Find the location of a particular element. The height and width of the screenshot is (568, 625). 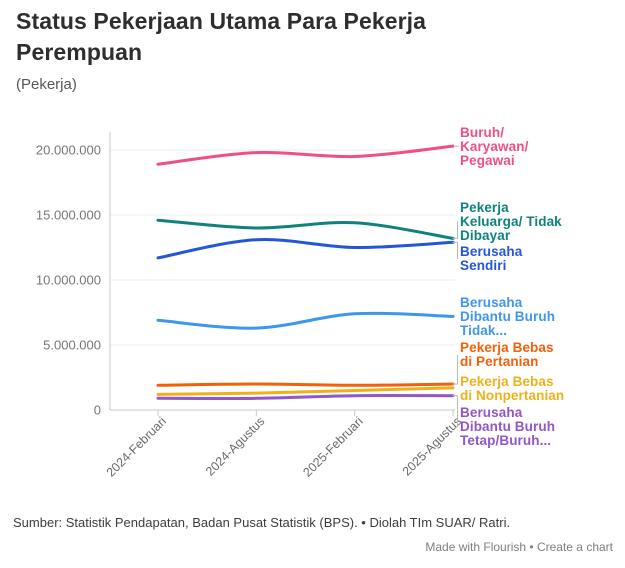

page-subtitle: (Pekerja) is located at coordinates (46, 84).